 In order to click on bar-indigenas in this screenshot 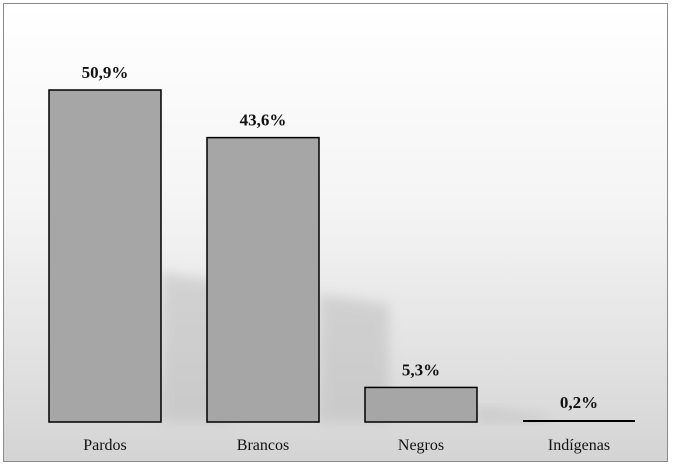, I will do `click(579, 421)`.